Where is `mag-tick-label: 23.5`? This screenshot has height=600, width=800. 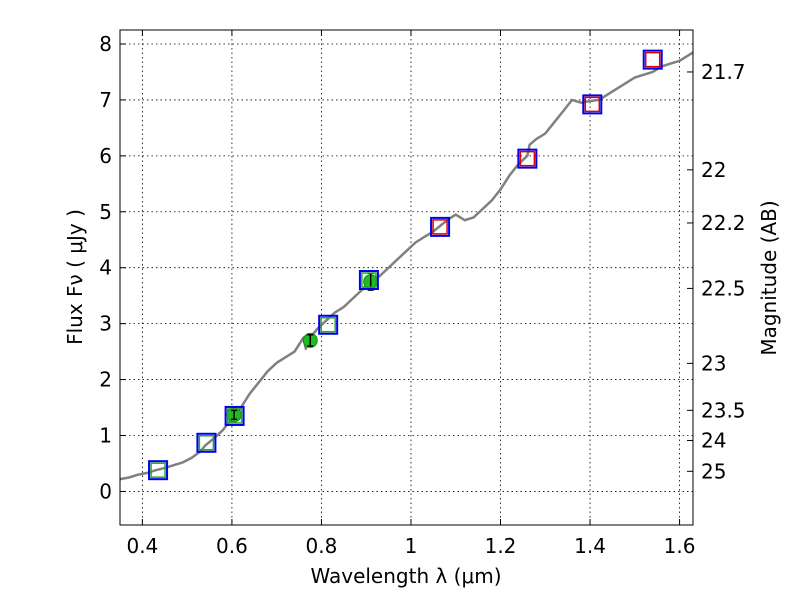
mag-tick-label: 23.5 is located at coordinates (723, 410).